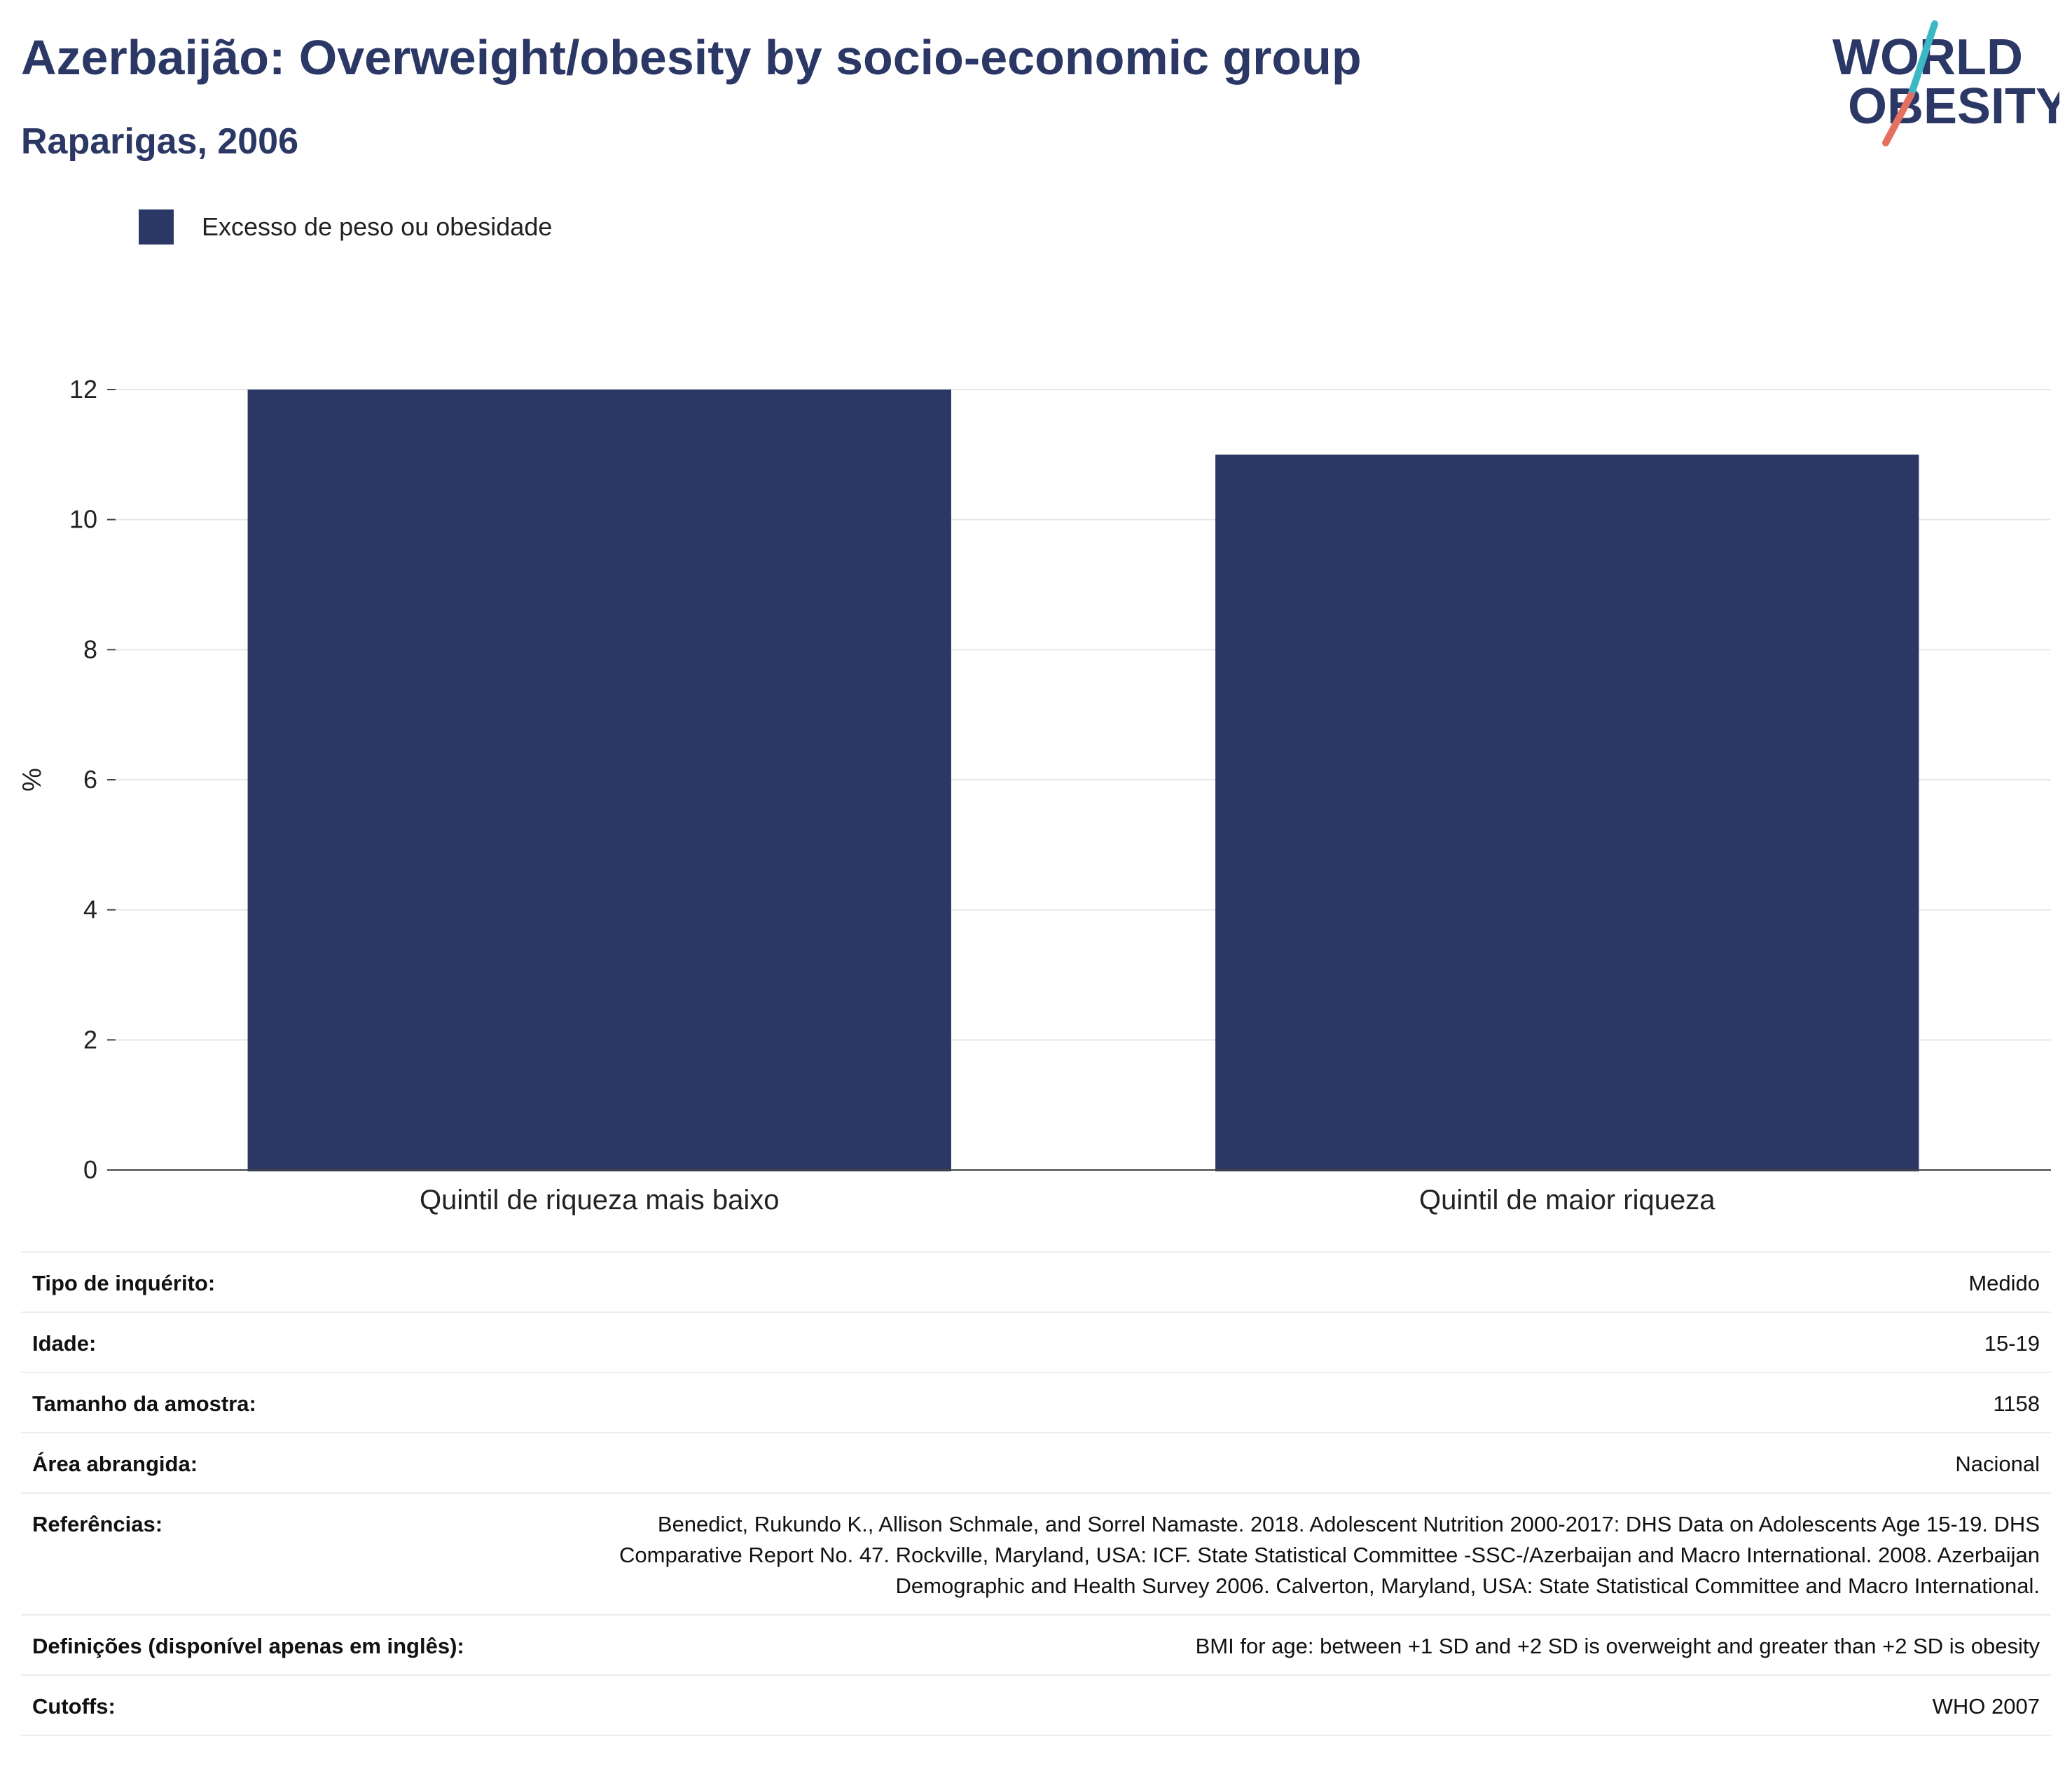 This screenshot has width=2072, height=1783. Describe the element at coordinates (600, 1200) in the screenshot. I see `x-tick-label: Quintil de riqueza mais baixo` at that location.